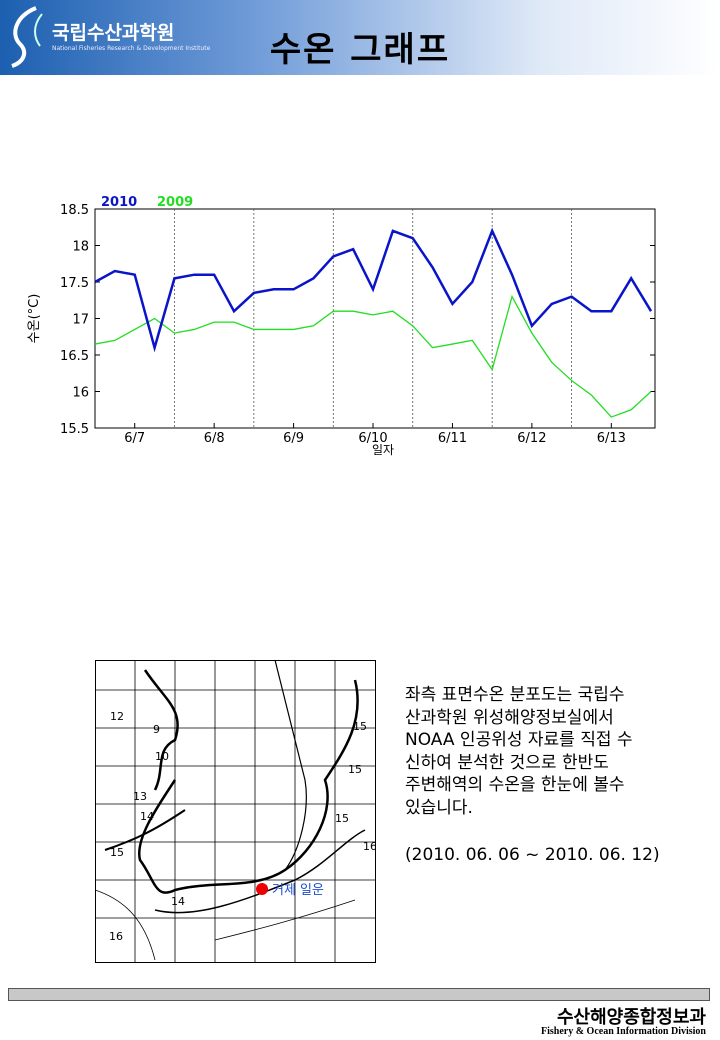 The height and width of the screenshot is (1040, 720). What do you see at coordinates (262, 889) in the screenshot?
I see `station-dot` at bounding box center [262, 889].